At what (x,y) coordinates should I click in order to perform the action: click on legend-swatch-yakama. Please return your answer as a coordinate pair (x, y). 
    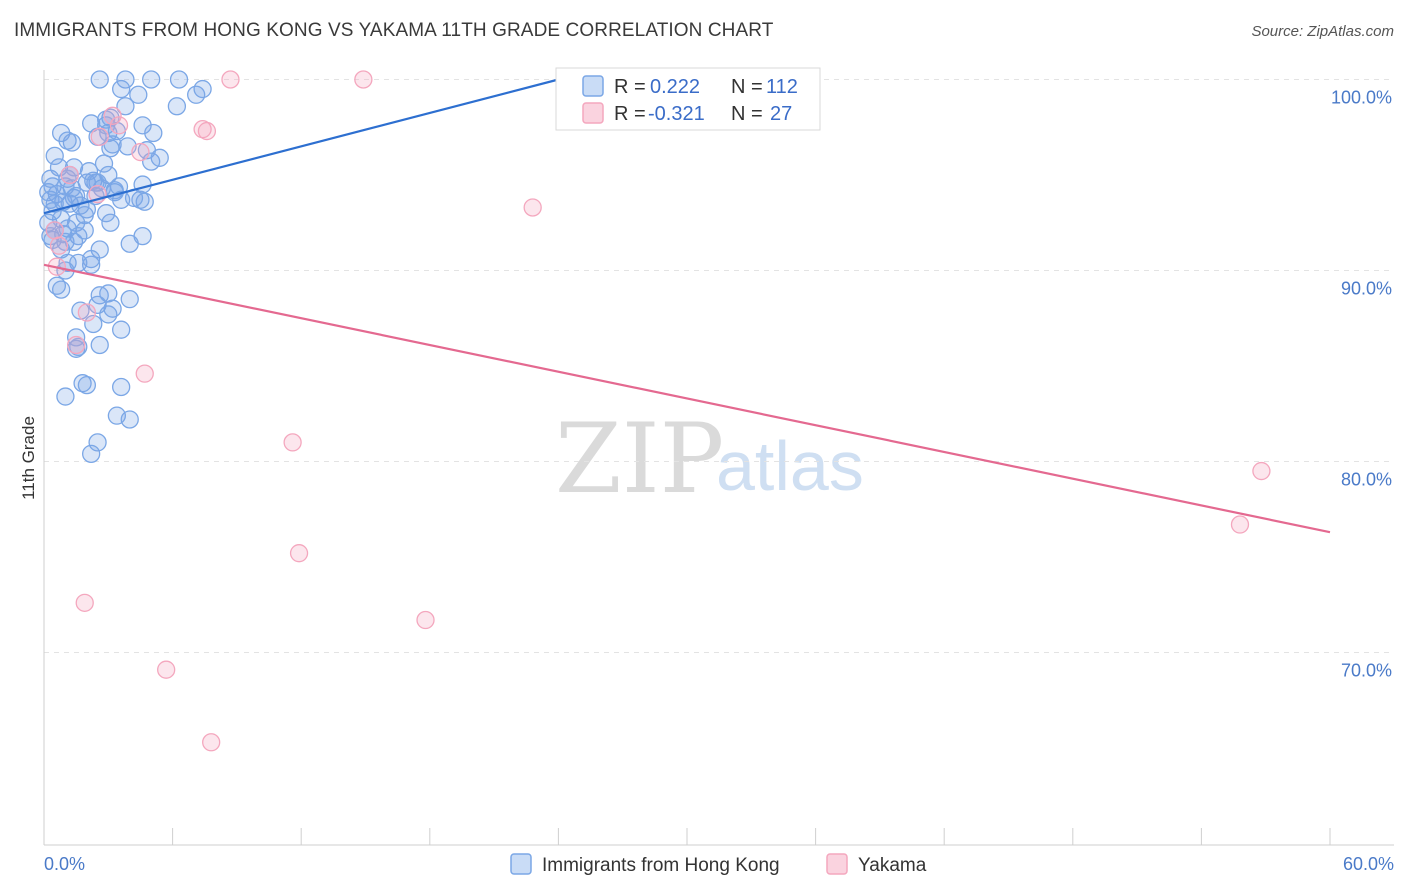
    Looking at the image, I should click on (837, 864).